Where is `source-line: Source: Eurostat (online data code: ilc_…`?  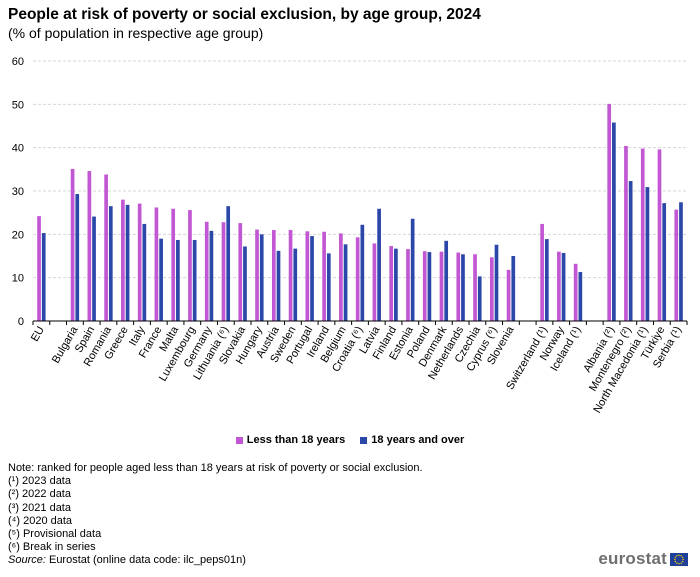 source-line: Source: Eurostat (online data code: ilc_… is located at coordinates (215, 560).